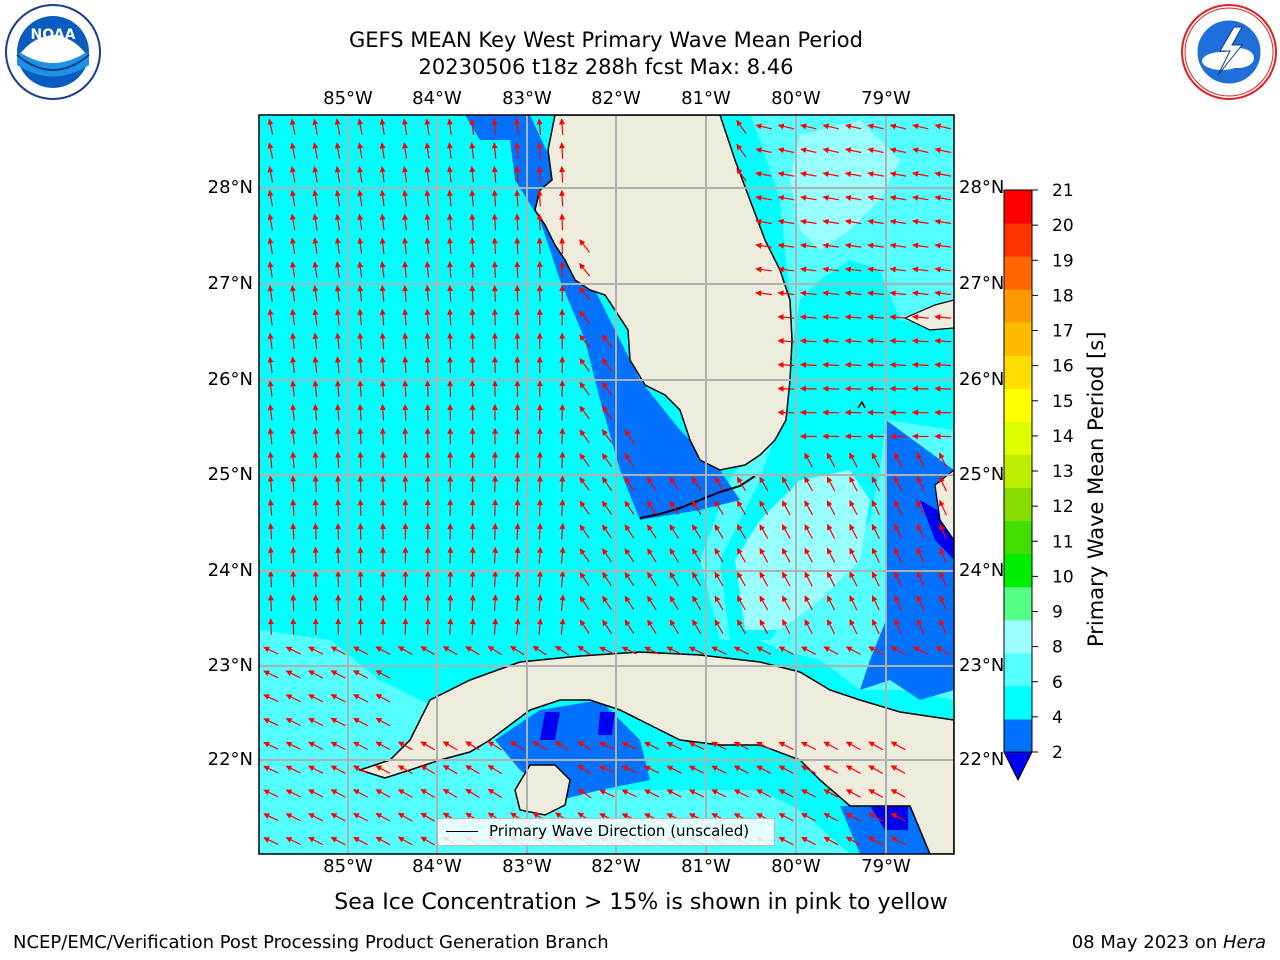 This screenshot has height=960, width=1280. Describe the element at coordinates (53, 54) in the screenshot. I see `noaa-logo: NOAA` at that location.